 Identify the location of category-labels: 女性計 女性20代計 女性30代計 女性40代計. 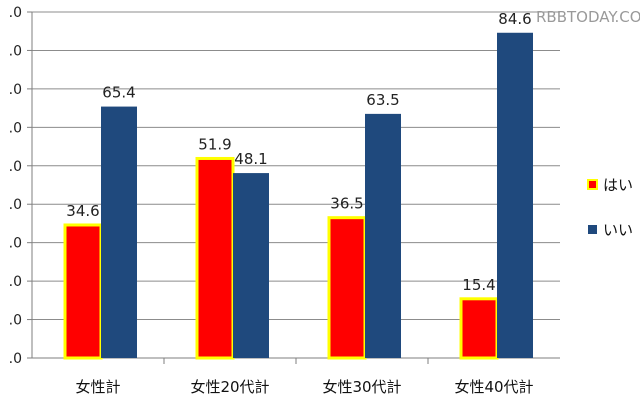
(304, 387).